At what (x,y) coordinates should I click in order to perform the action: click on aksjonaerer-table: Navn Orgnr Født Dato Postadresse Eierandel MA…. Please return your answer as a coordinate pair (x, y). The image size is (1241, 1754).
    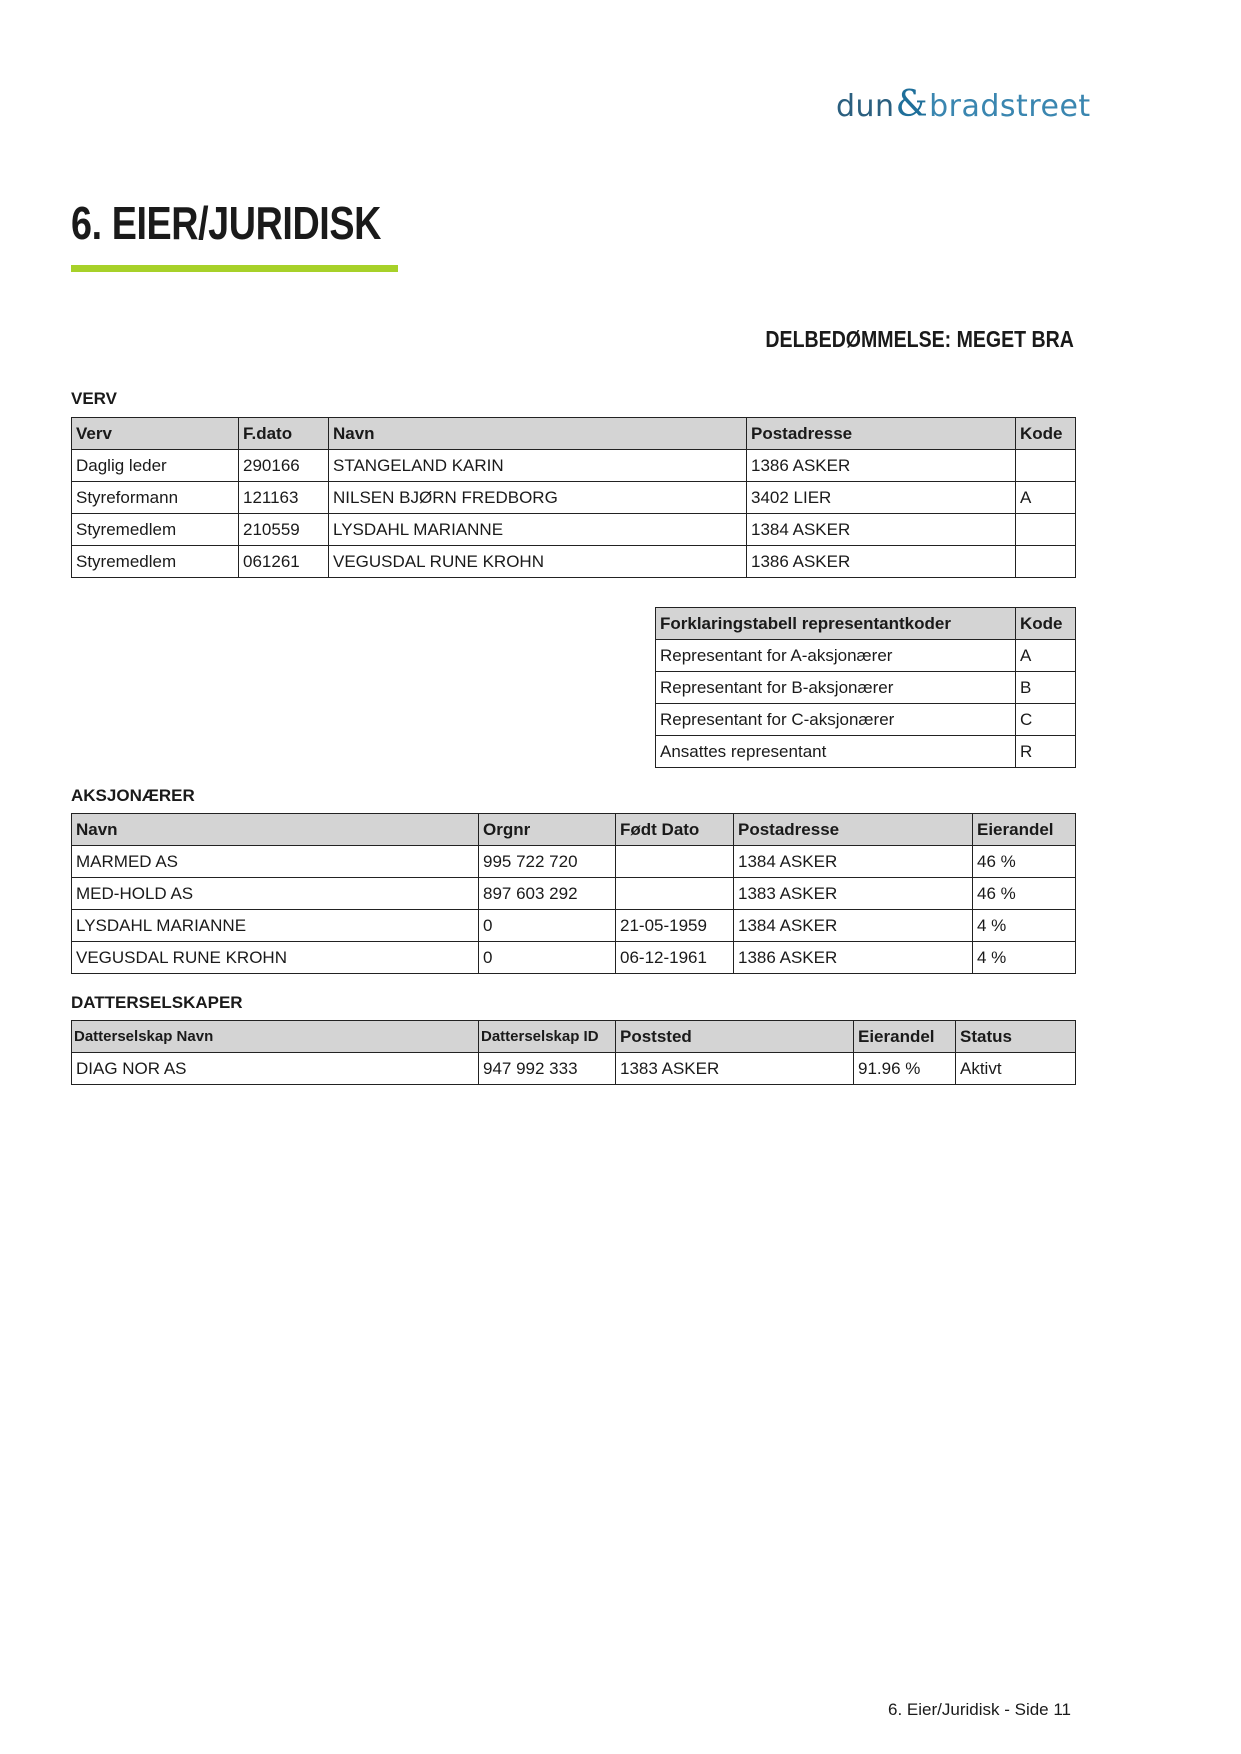
    Looking at the image, I should click on (573, 893).